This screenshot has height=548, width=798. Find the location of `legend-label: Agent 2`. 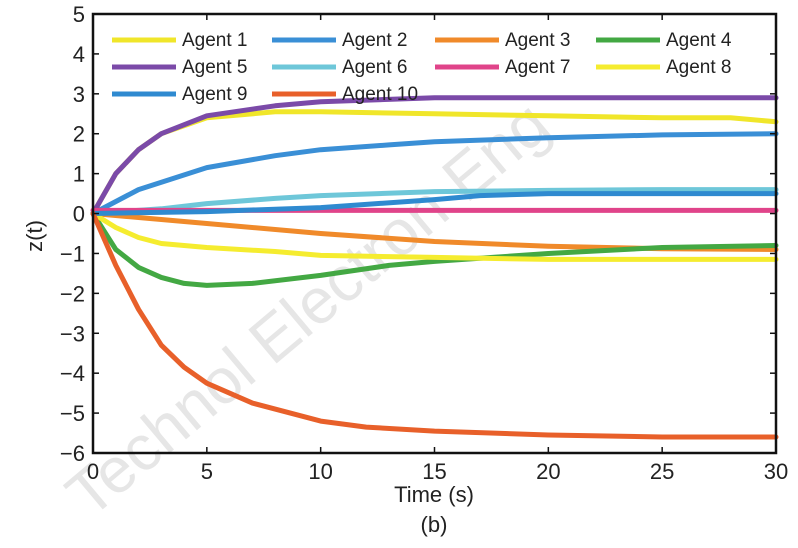

legend-label: Agent 2 is located at coordinates (375, 40).